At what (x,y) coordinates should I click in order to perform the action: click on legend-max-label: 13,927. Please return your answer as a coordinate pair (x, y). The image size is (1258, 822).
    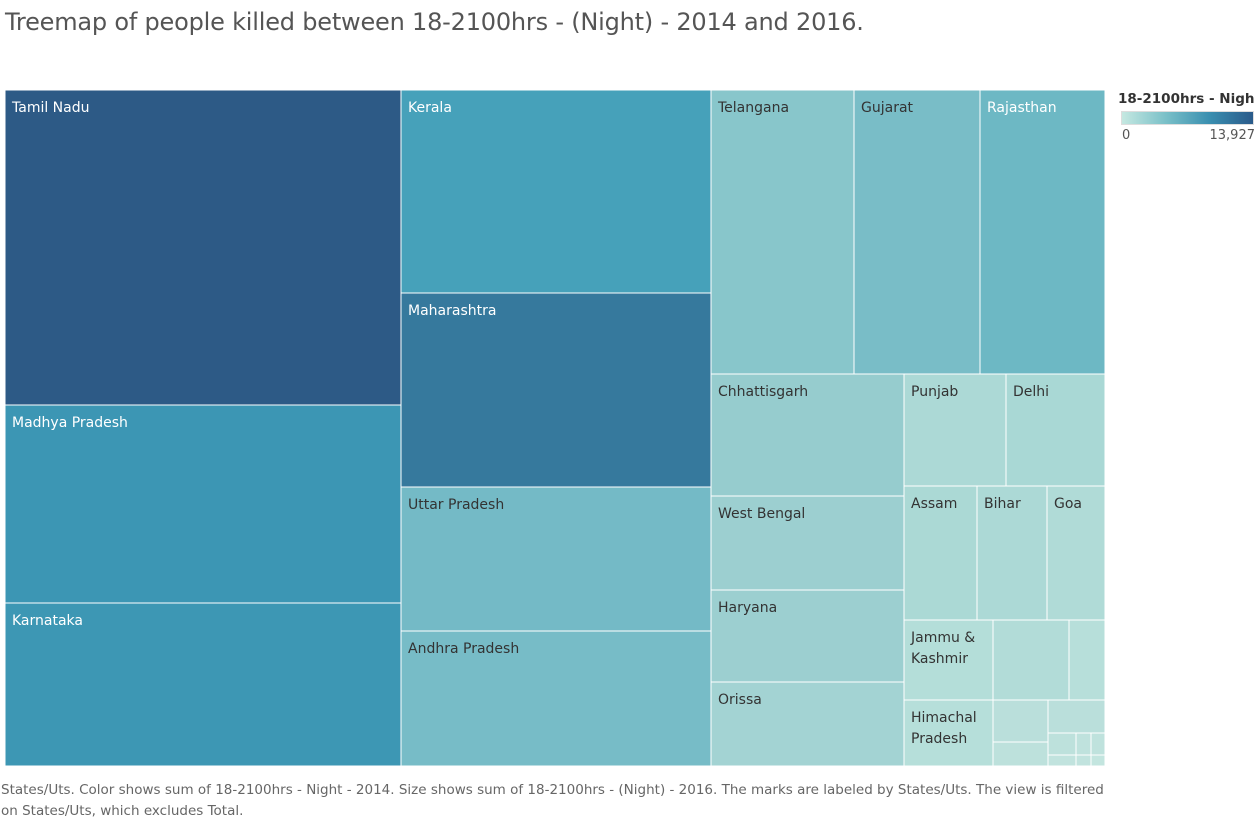
    Looking at the image, I should click on (1232, 135).